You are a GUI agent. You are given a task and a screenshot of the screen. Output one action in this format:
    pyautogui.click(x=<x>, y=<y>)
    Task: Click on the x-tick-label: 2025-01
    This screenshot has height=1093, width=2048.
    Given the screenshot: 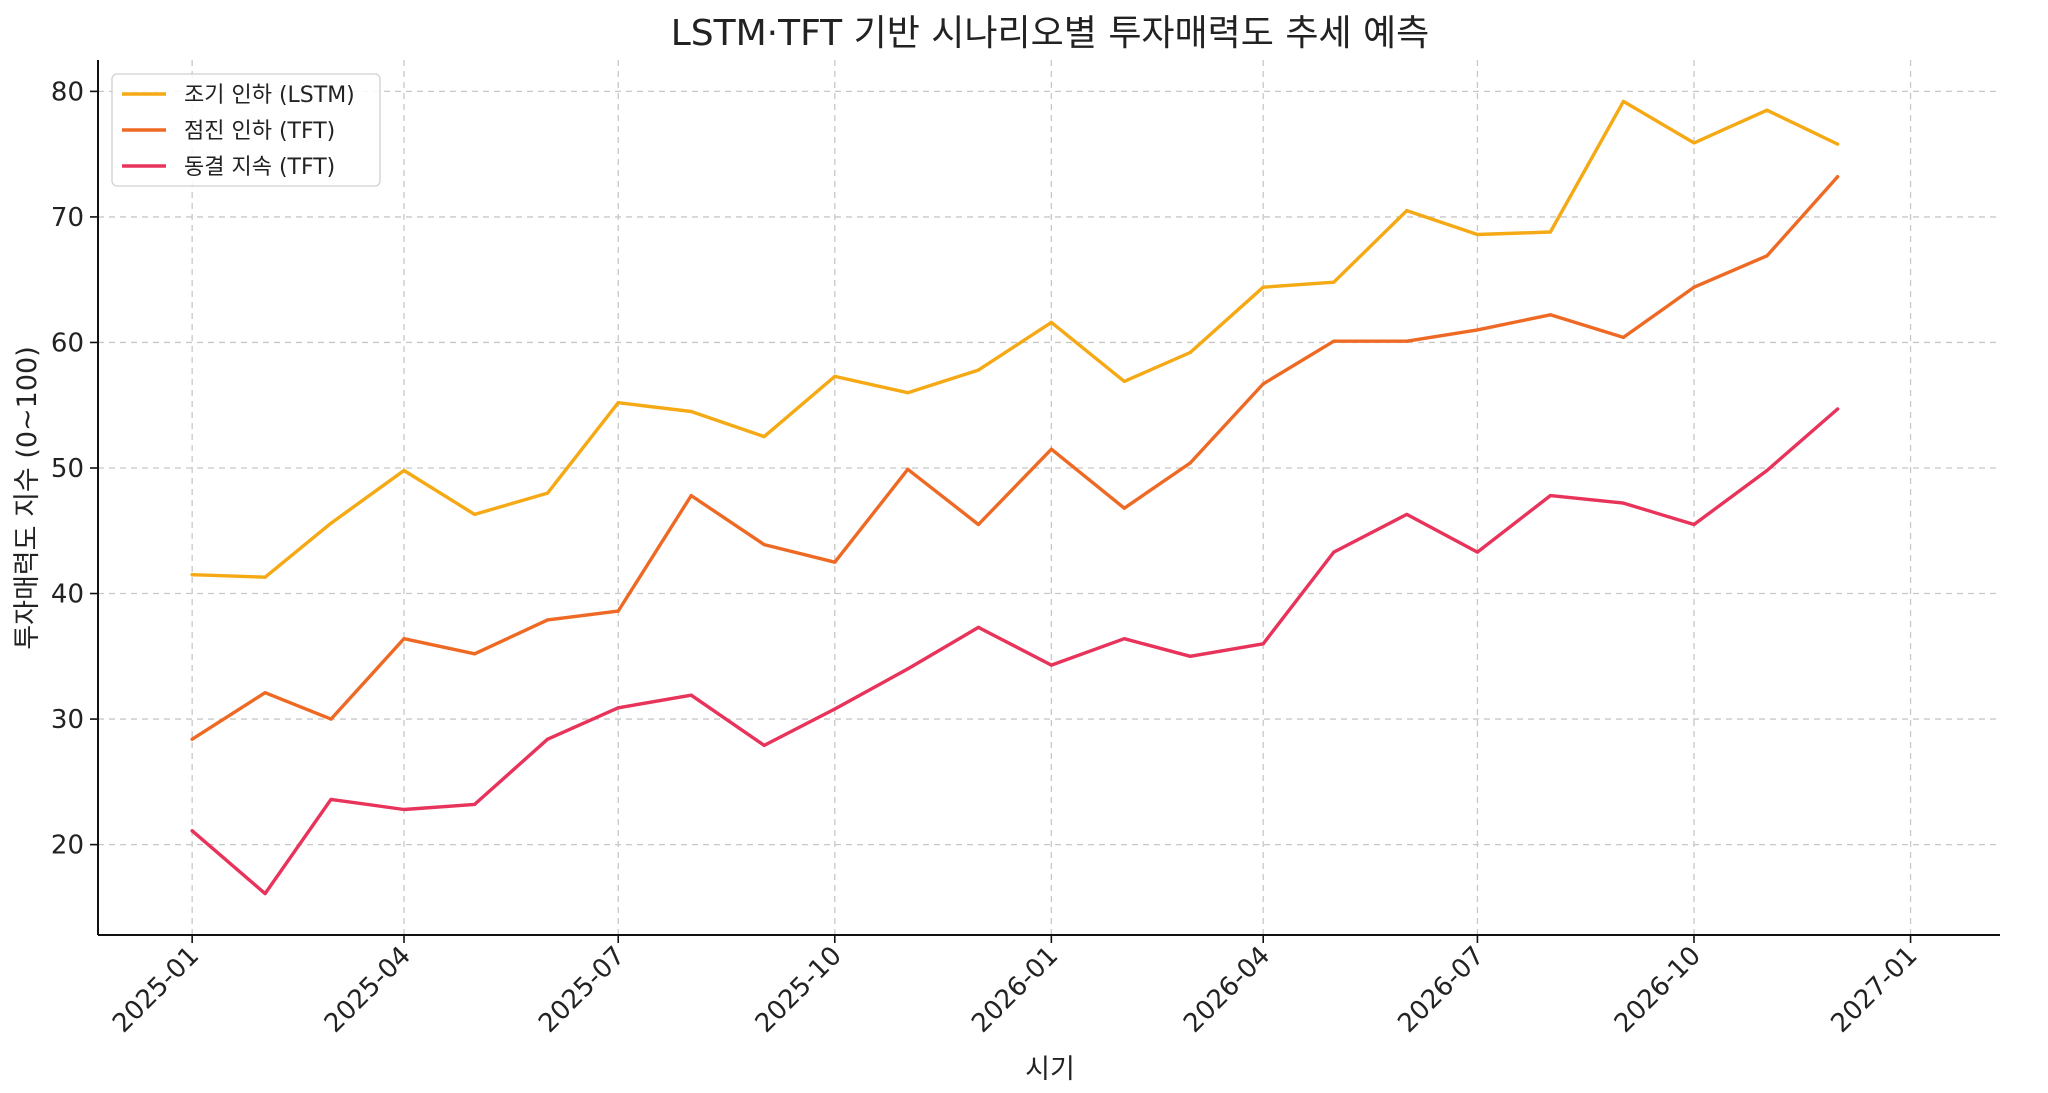 What is the action you would take?
    pyautogui.click(x=156, y=990)
    